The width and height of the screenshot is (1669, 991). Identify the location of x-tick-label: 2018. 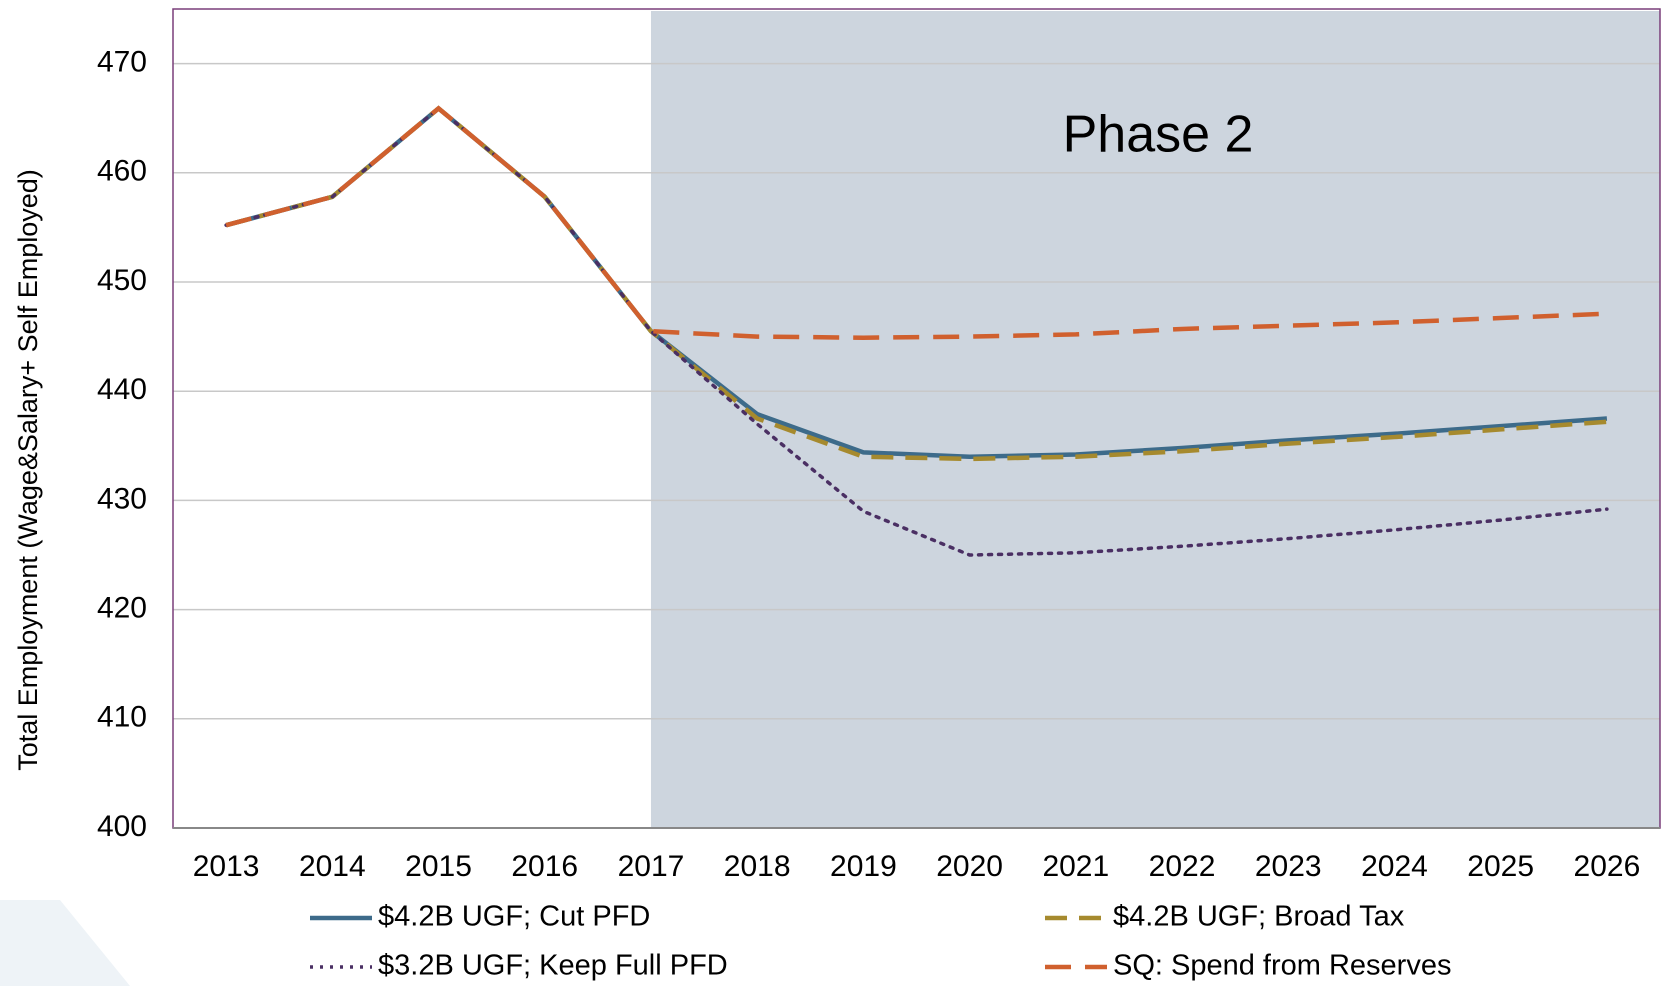
(757, 866).